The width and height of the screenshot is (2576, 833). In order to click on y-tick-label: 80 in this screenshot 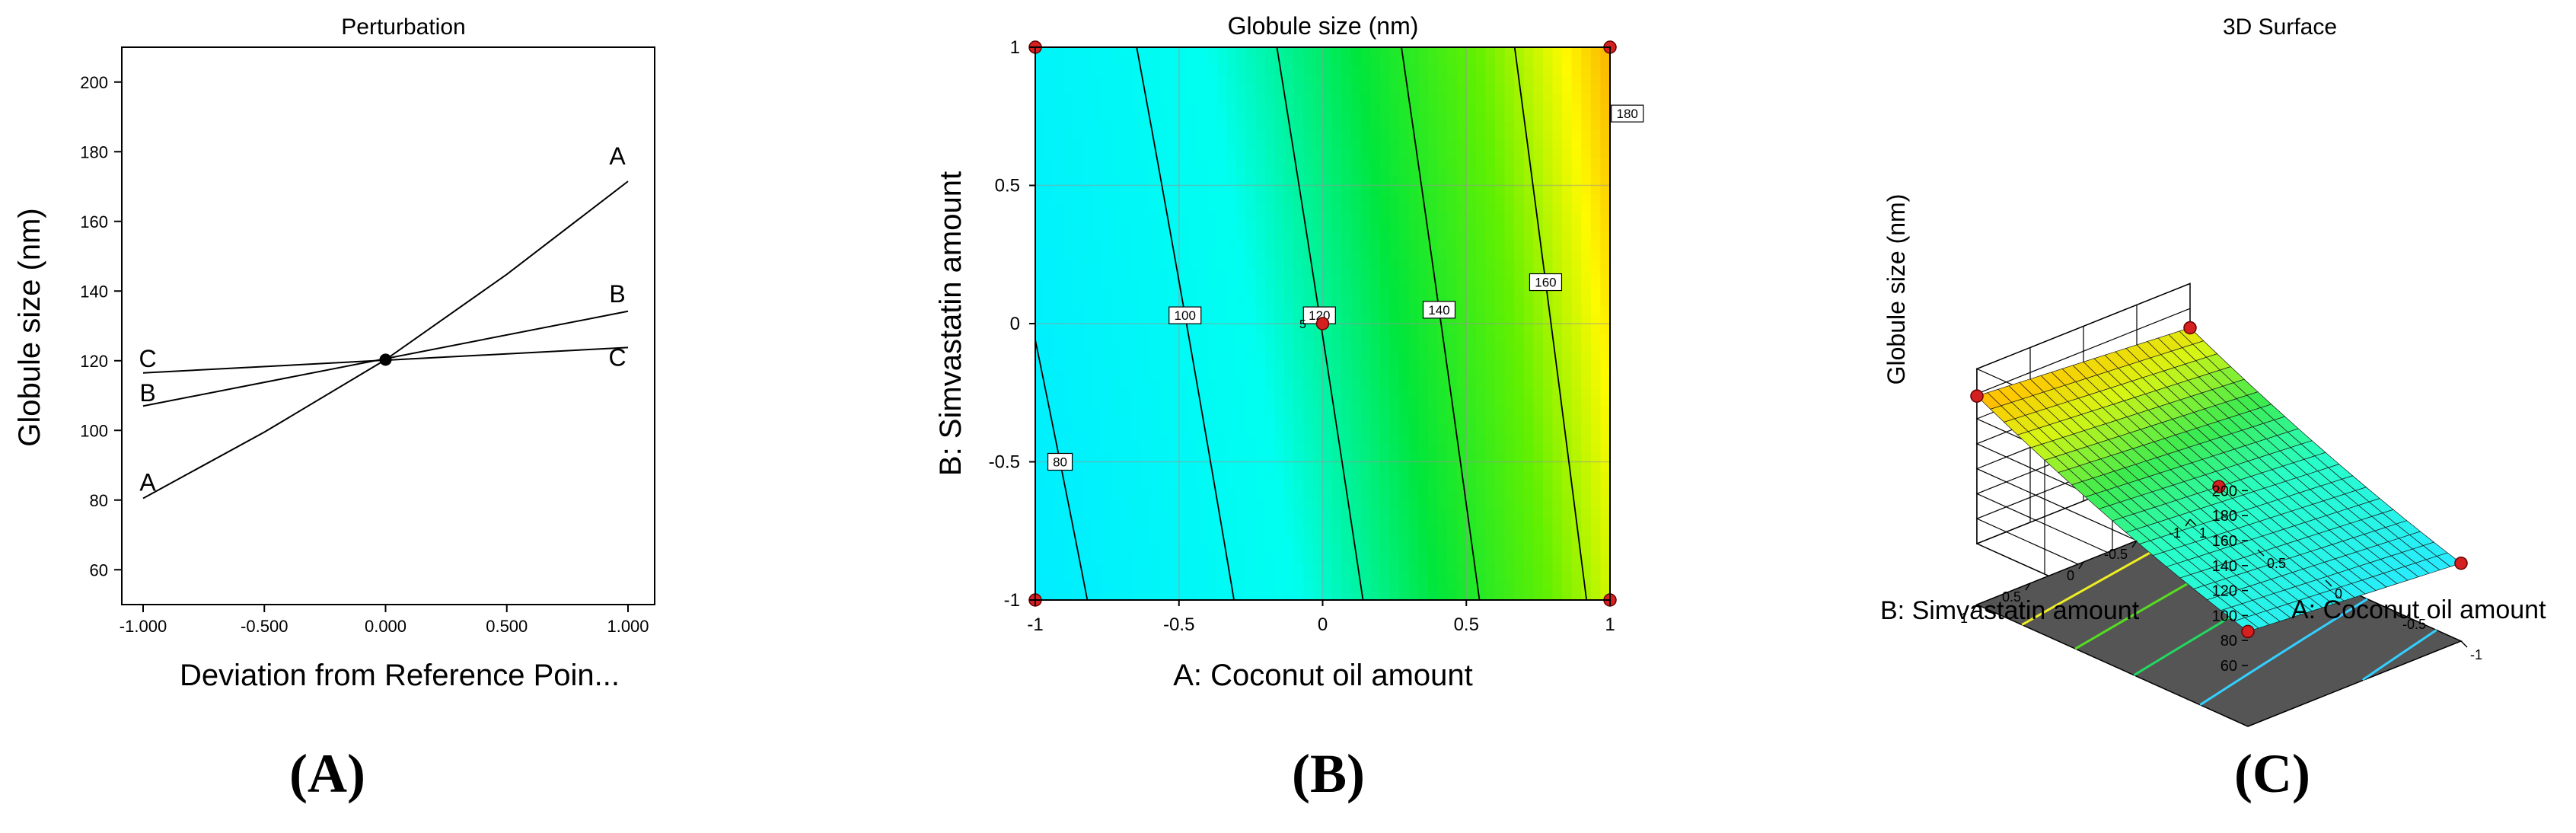, I will do `click(99, 500)`.